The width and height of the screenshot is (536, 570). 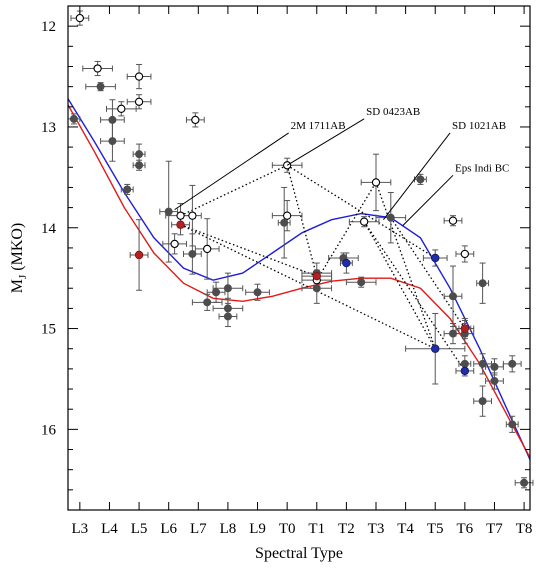 What do you see at coordinates (17, 286) in the screenshot?
I see `y-axis-title-main: M` at bounding box center [17, 286].